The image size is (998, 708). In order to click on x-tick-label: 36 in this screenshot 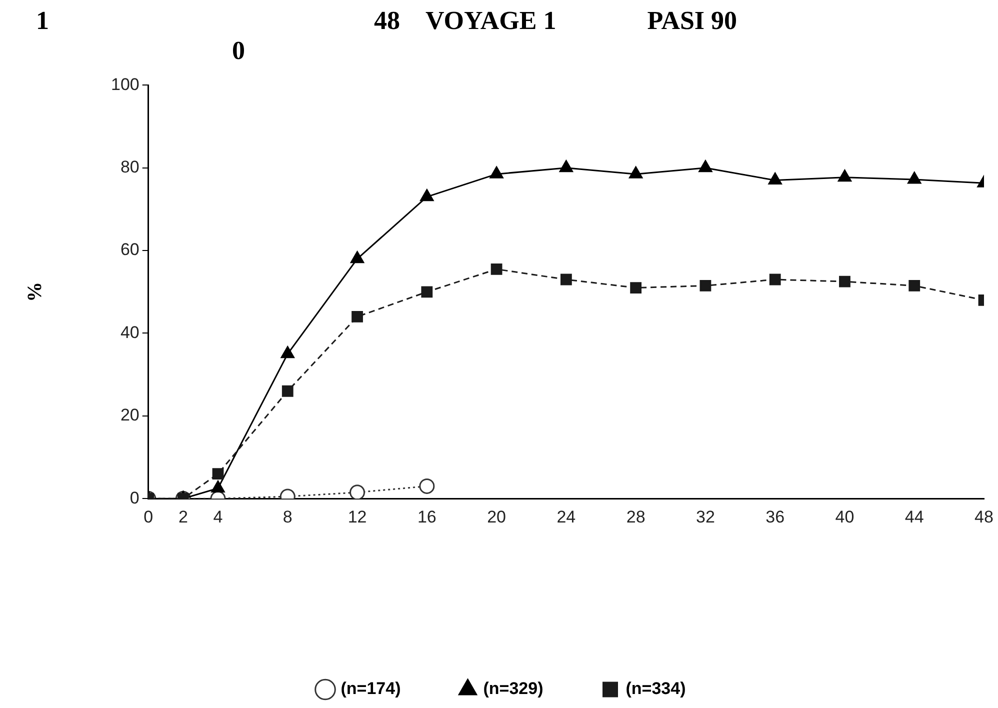, I will do `click(775, 516)`.